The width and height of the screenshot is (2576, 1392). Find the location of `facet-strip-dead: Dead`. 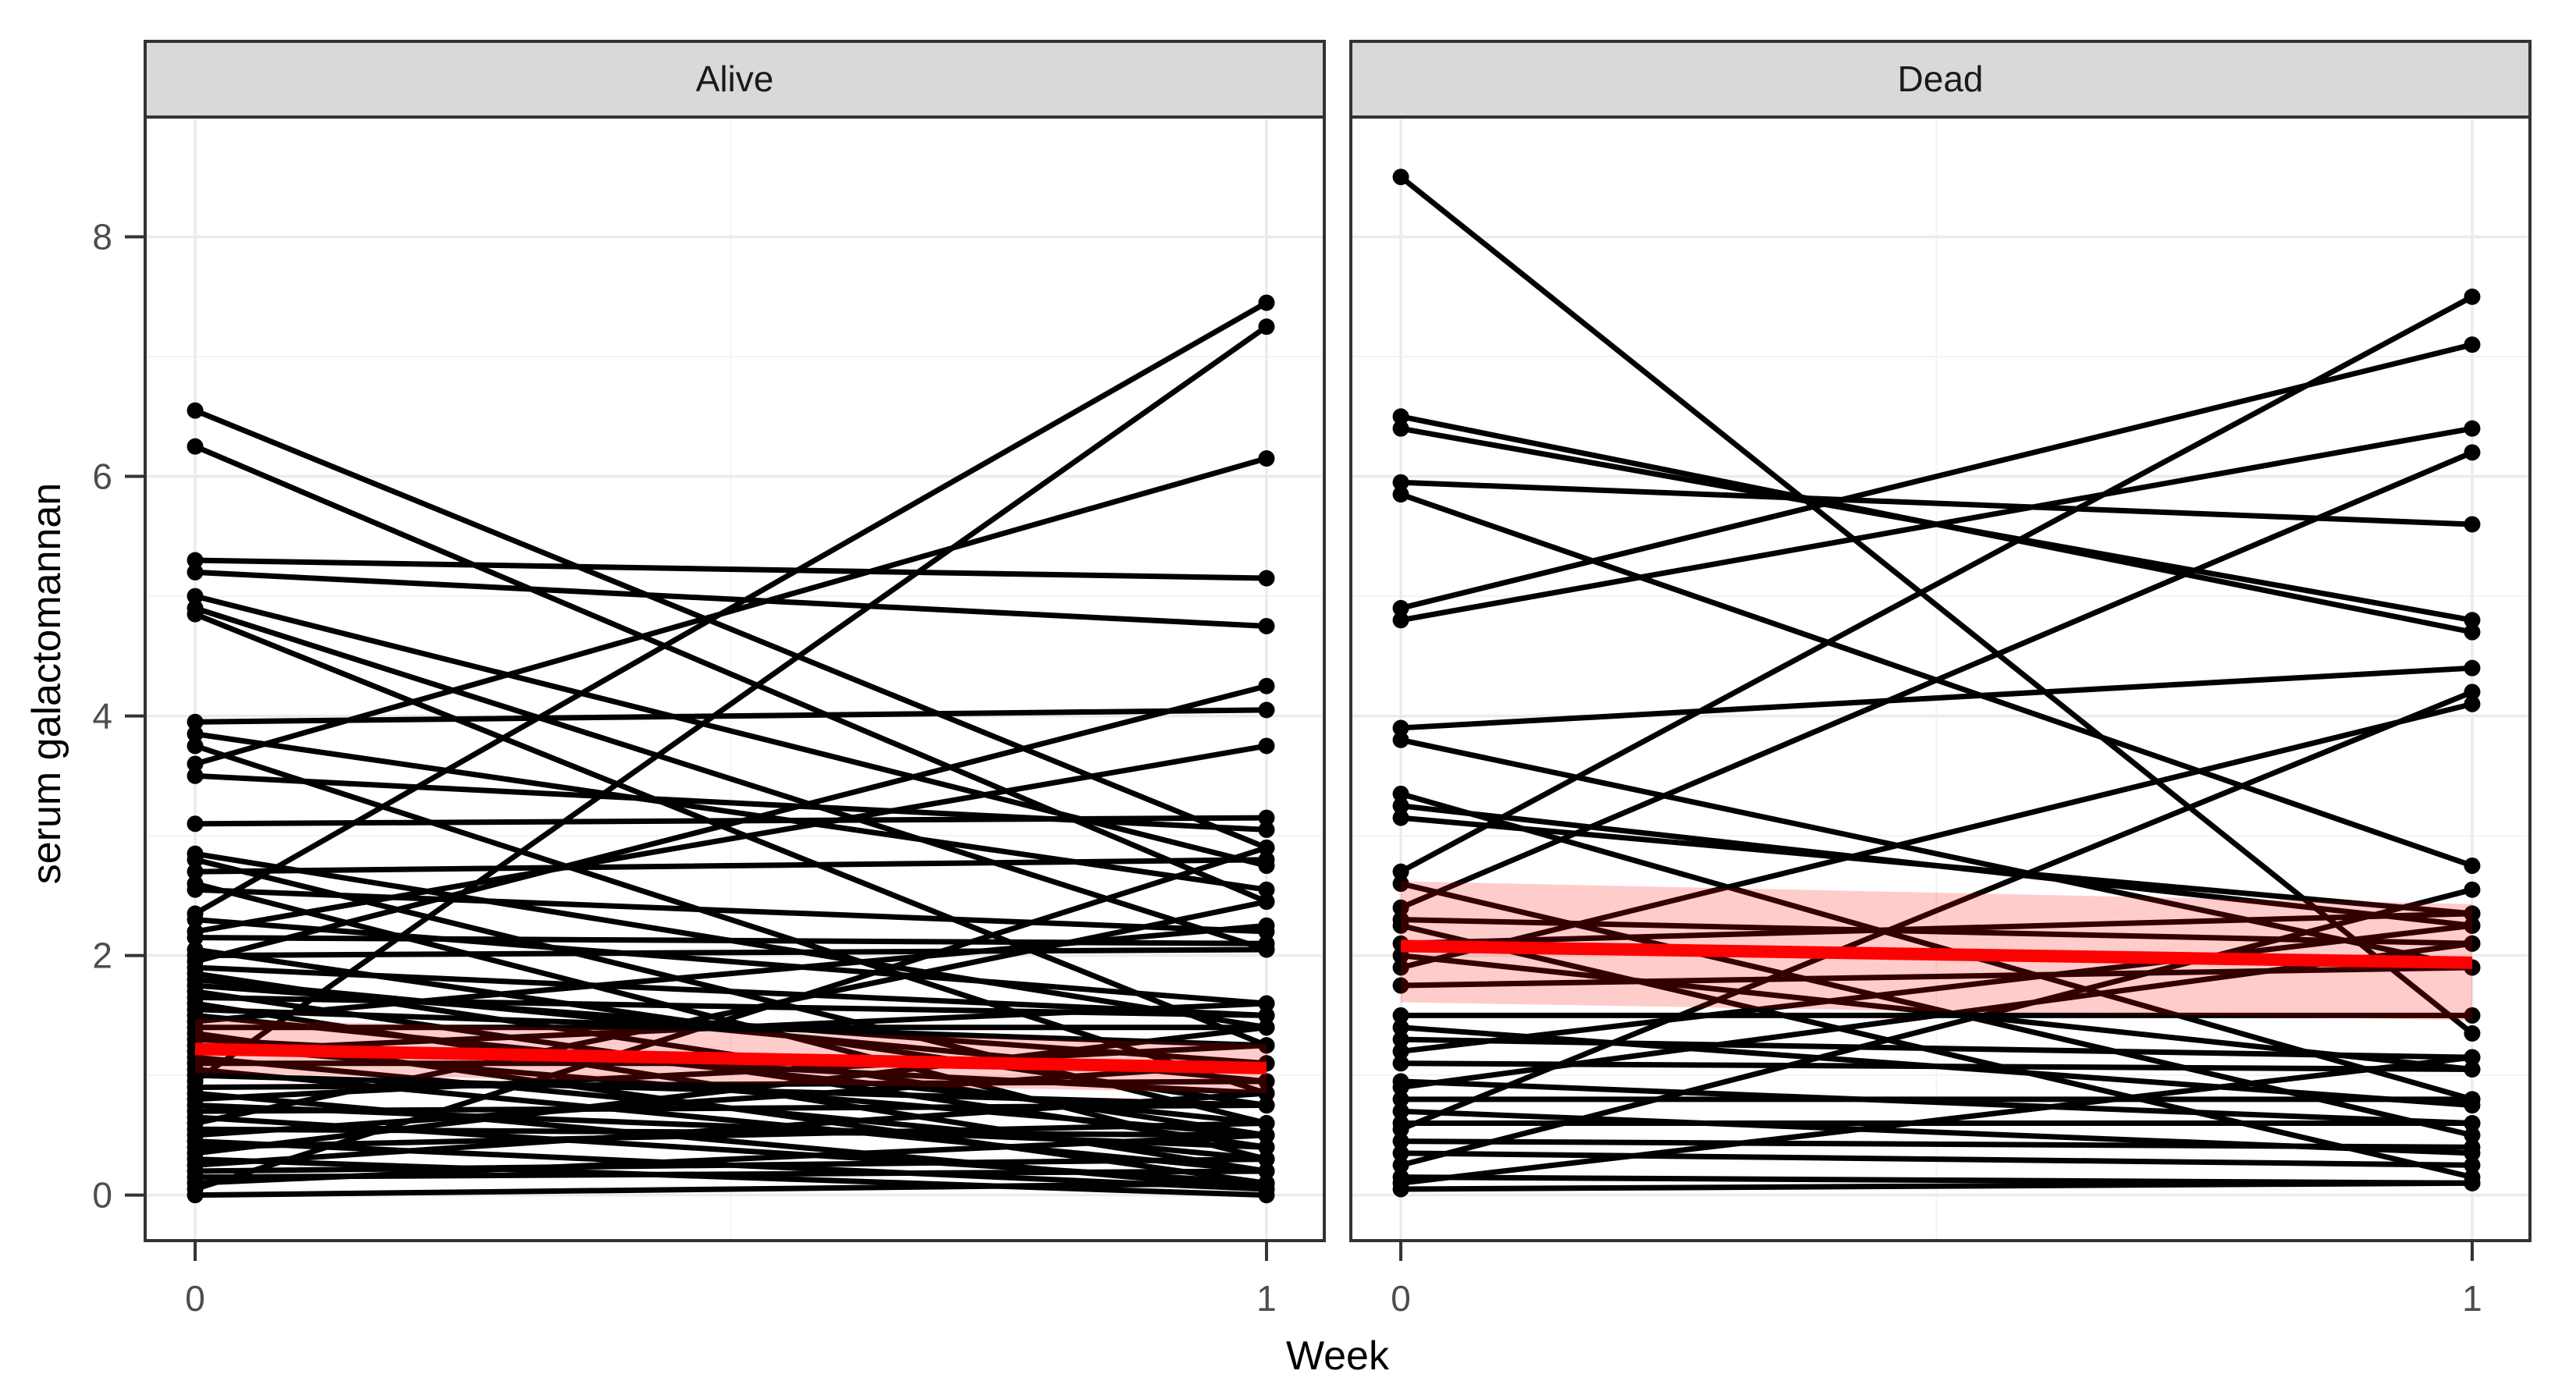

facet-strip-dead: Dead is located at coordinates (1941, 79).